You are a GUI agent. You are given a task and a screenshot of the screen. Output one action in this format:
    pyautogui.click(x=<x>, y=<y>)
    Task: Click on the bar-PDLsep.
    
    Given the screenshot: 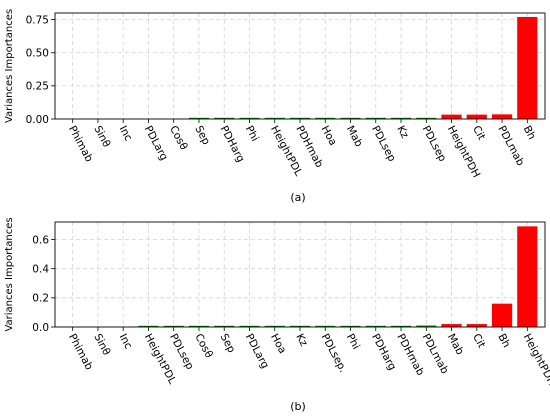 What is the action you would take?
    pyautogui.click(x=325, y=326)
    